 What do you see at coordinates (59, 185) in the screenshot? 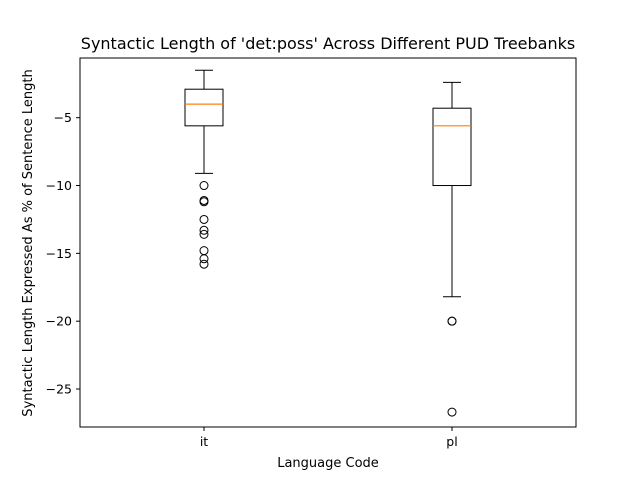
I see `y-tick-label: −10` at bounding box center [59, 185].